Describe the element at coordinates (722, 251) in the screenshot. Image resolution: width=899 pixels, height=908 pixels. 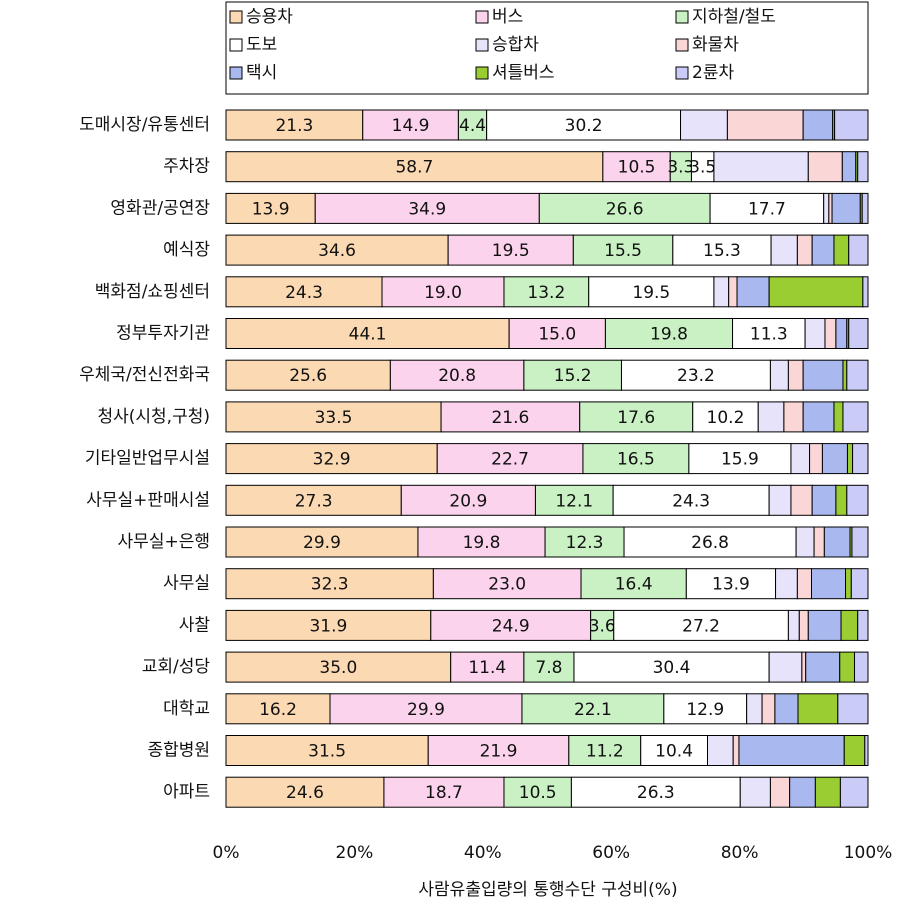
I see `value-label: 15.3` at that location.